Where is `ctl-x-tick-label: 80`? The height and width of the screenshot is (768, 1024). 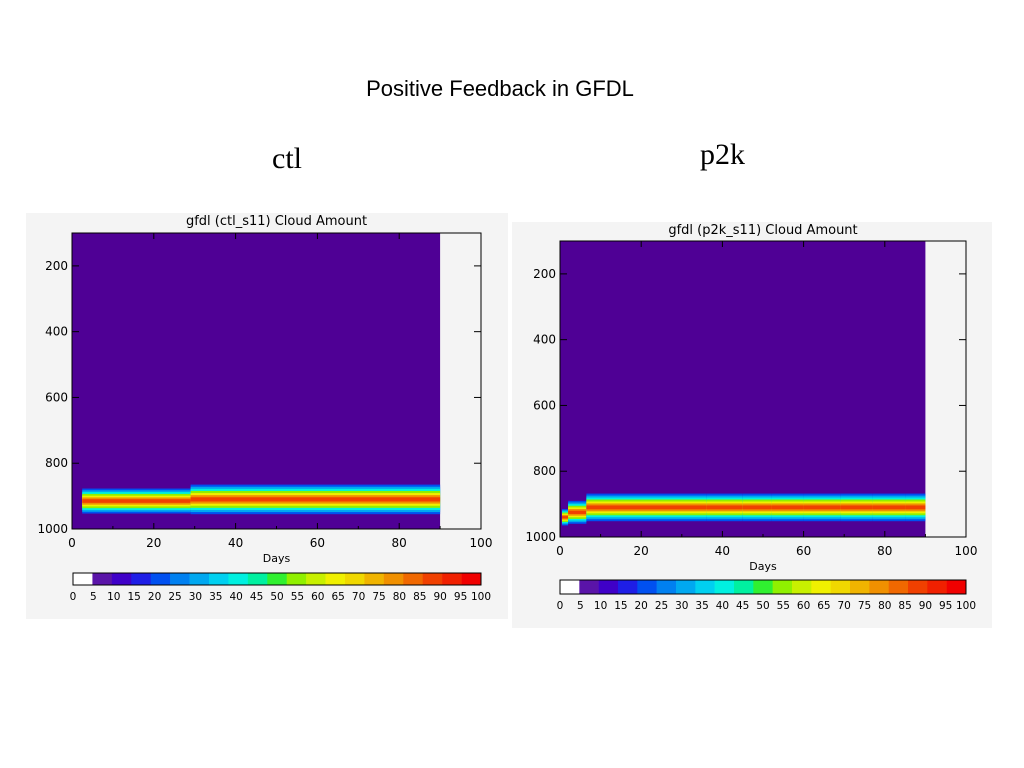
ctl-x-tick-label: 80 is located at coordinates (399, 543).